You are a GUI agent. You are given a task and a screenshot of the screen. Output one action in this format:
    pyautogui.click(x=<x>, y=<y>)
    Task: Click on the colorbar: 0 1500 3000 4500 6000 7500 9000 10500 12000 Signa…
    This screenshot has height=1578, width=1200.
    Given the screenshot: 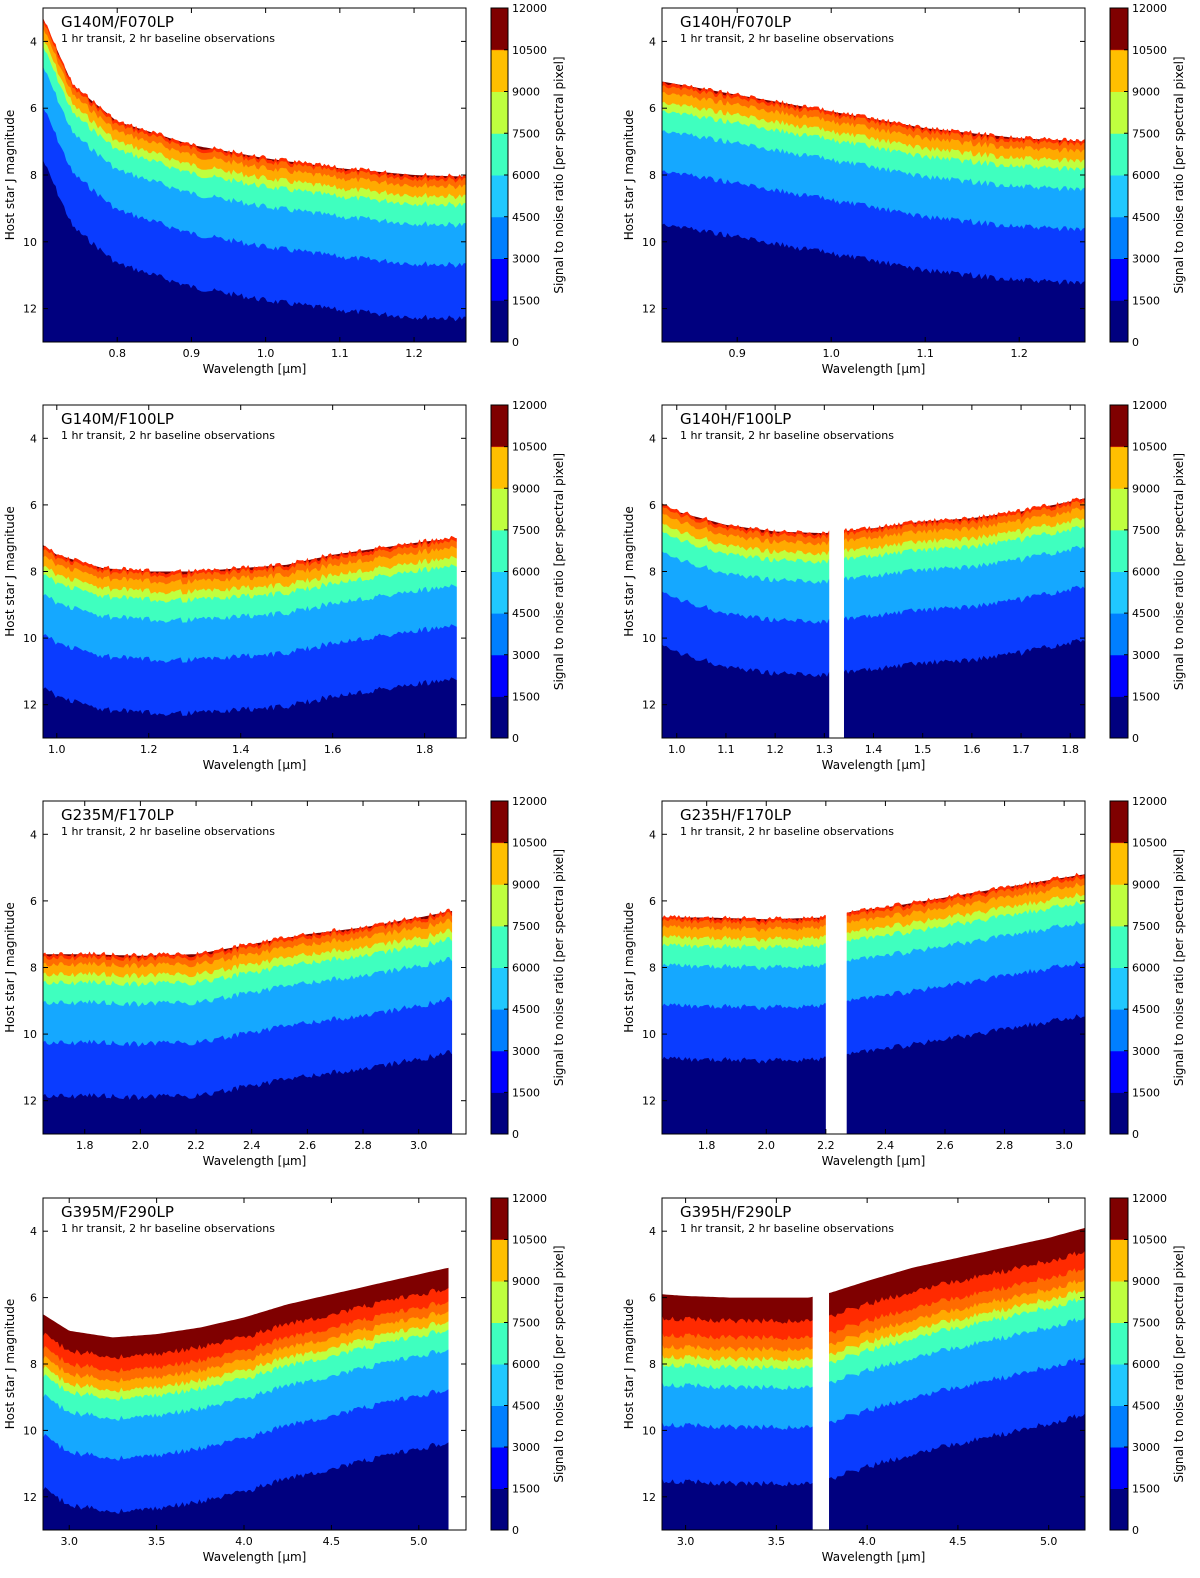 What is the action you would take?
    pyautogui.click(x=1147, y=175)
    